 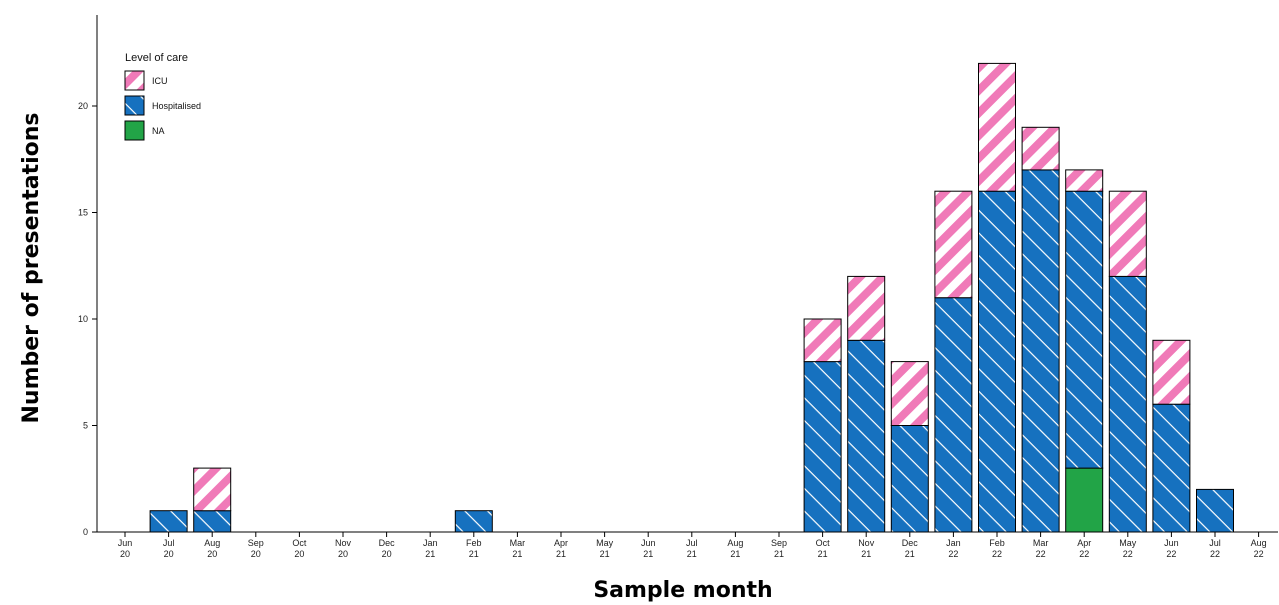 What do you see at coordinates (85, 426) in the screenshot?
I see `y-tick-label: 5` at bounding box center [85, 426].